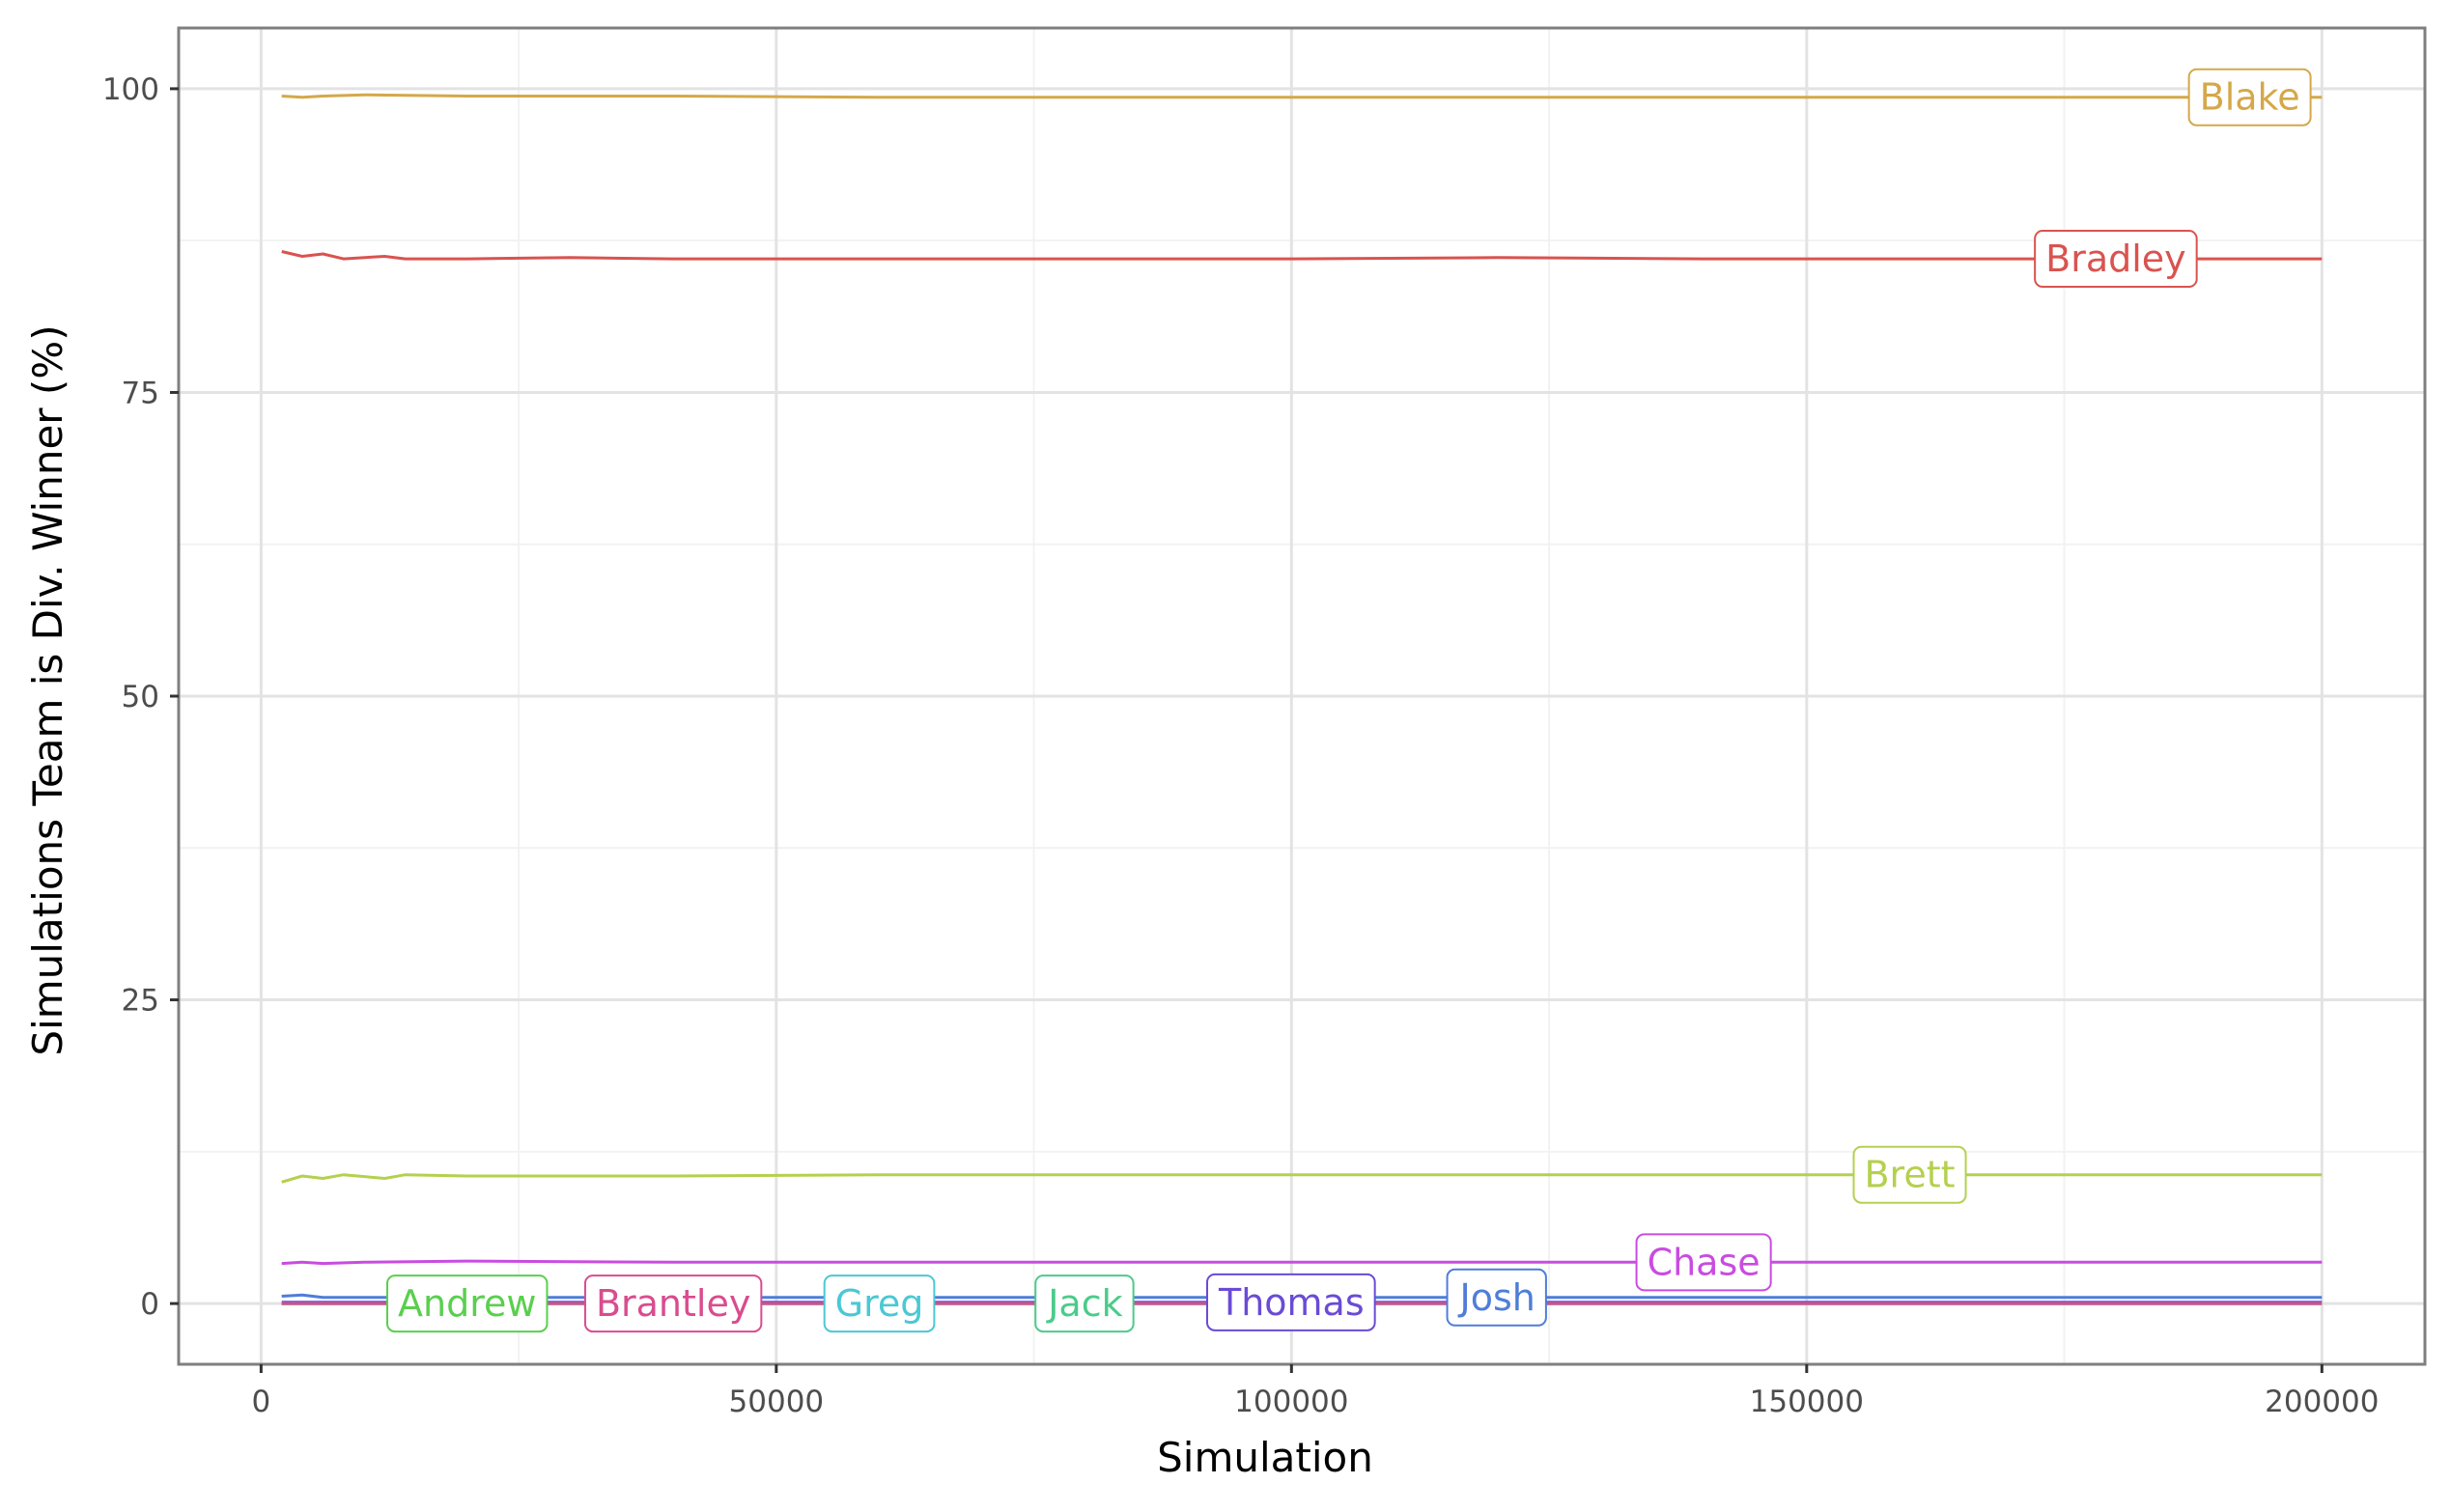  I want to click on series-label-text: Greg, so click(879, 1304).